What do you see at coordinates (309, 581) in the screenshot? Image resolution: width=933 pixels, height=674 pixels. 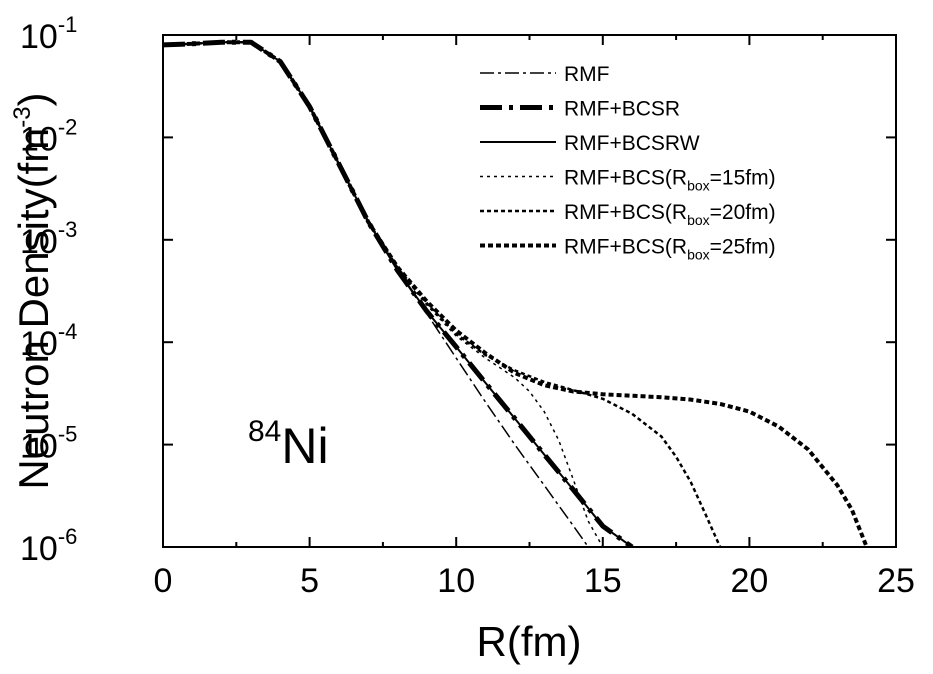 I see `x-tick-label-1: 5` at bounding box center [309, 581].